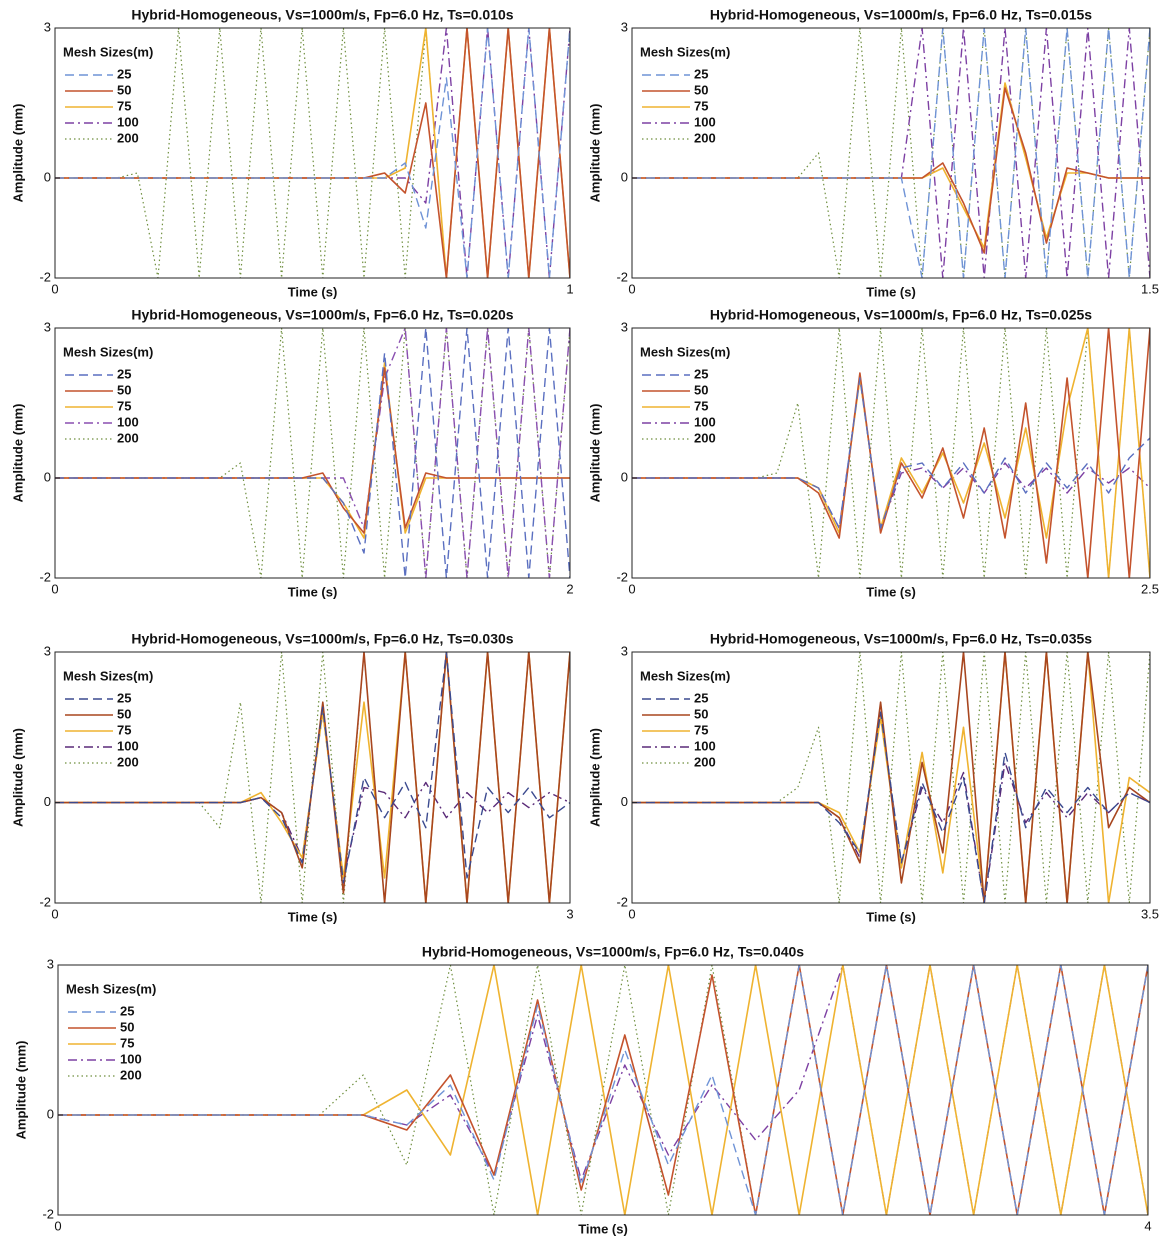 This screenshot has height=1245, width=1169. Describe the element at coordinates (1147, 1225) in the screenshot. I see `x-tick-label: 4` at that location.